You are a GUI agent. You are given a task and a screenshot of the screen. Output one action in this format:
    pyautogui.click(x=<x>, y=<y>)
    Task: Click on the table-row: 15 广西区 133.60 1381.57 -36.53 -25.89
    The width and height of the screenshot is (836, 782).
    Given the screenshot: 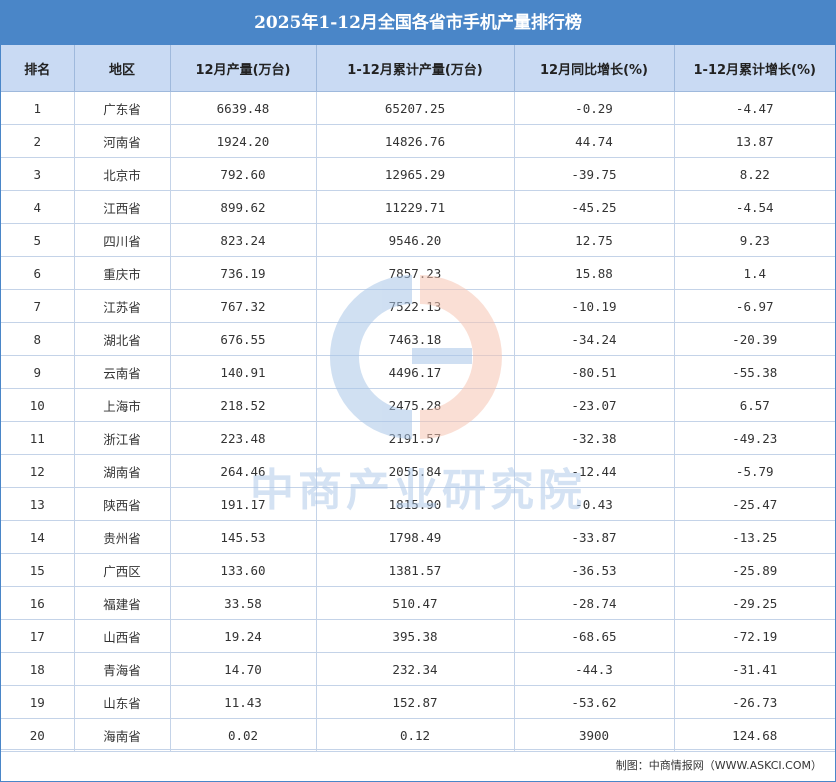 What is the action you would take?
    pyautogui.click(x=418, y=570)
    